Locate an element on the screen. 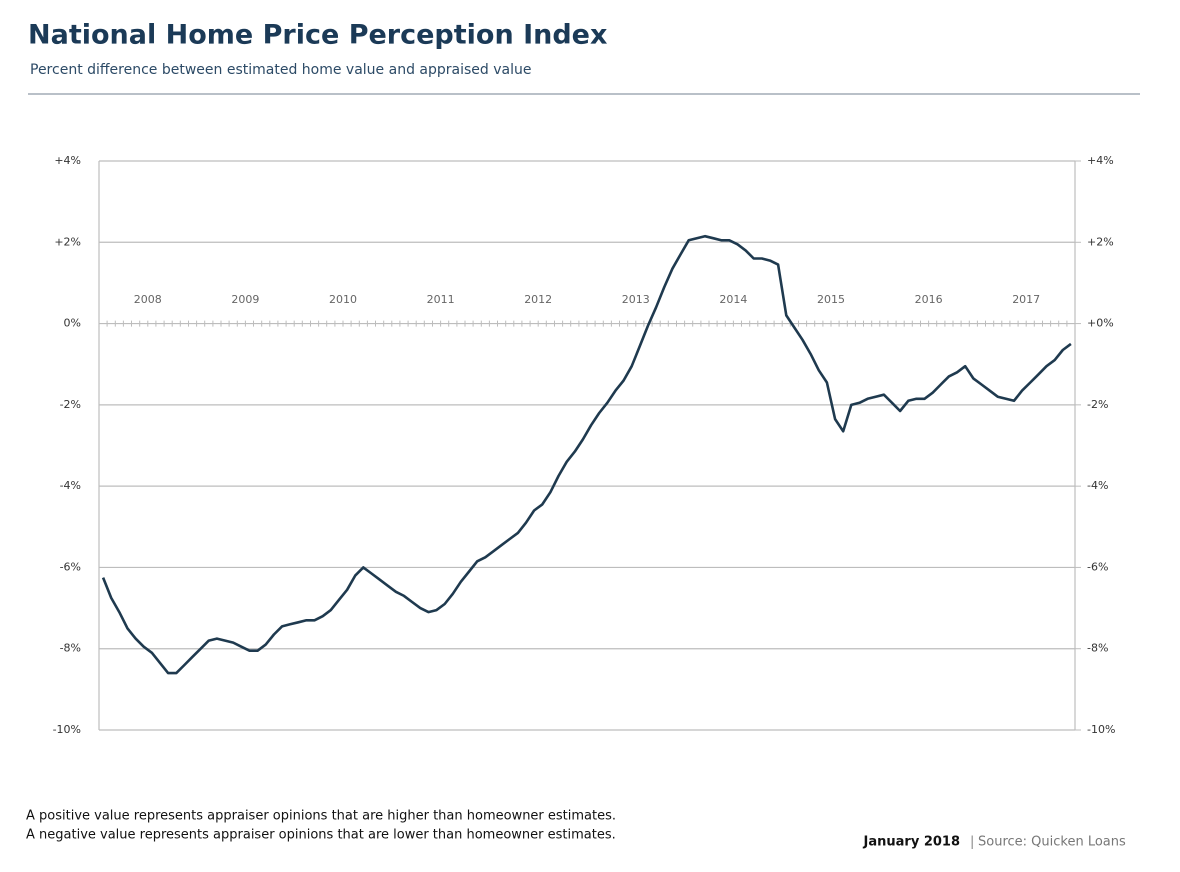  y-tick-label: -4% is located at coordinates (70, 485).